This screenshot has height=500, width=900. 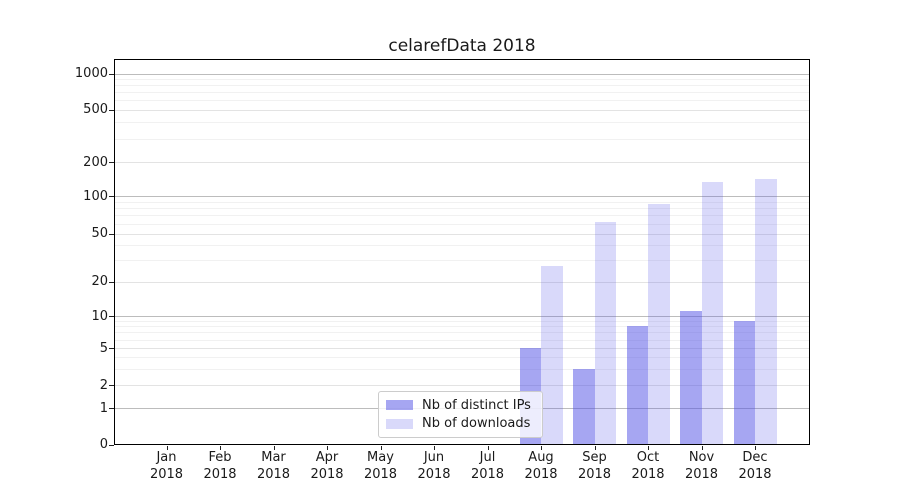 I want to click on x-tick-label: May 2018, so click(x=381, y=466).